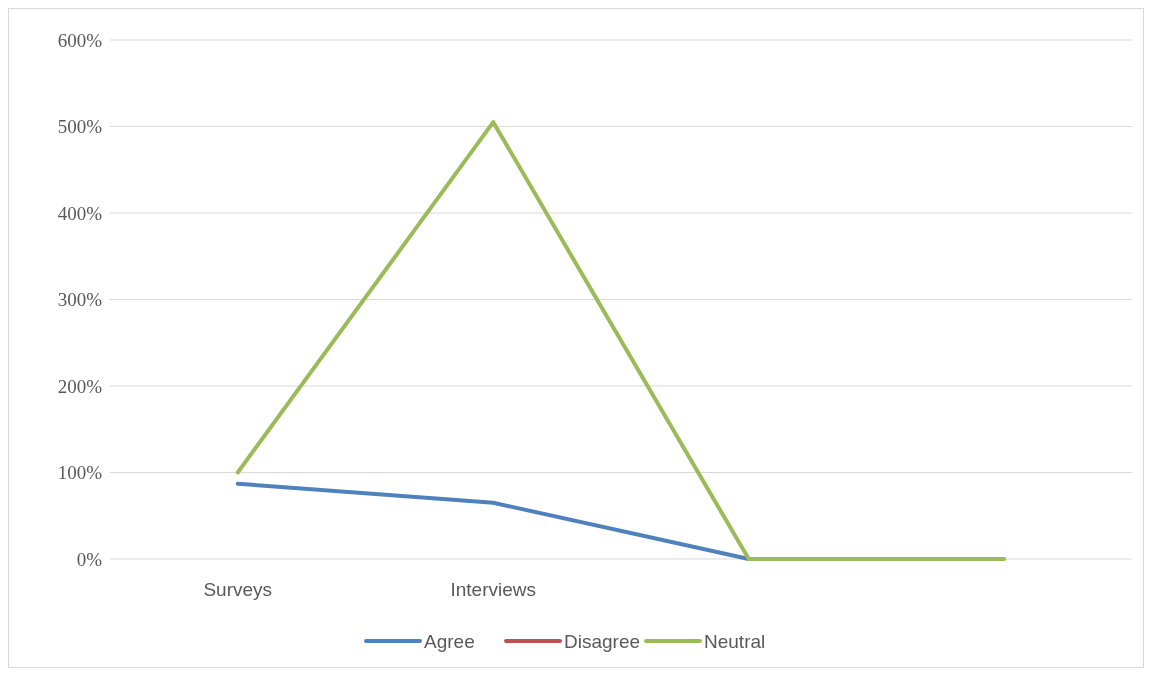 Image resolution: width=1152 pixels, height=676 pixels. Describe the element at coordinates (80, 40) in the screenshot. I see `y-tick-label: 600%` at that location.